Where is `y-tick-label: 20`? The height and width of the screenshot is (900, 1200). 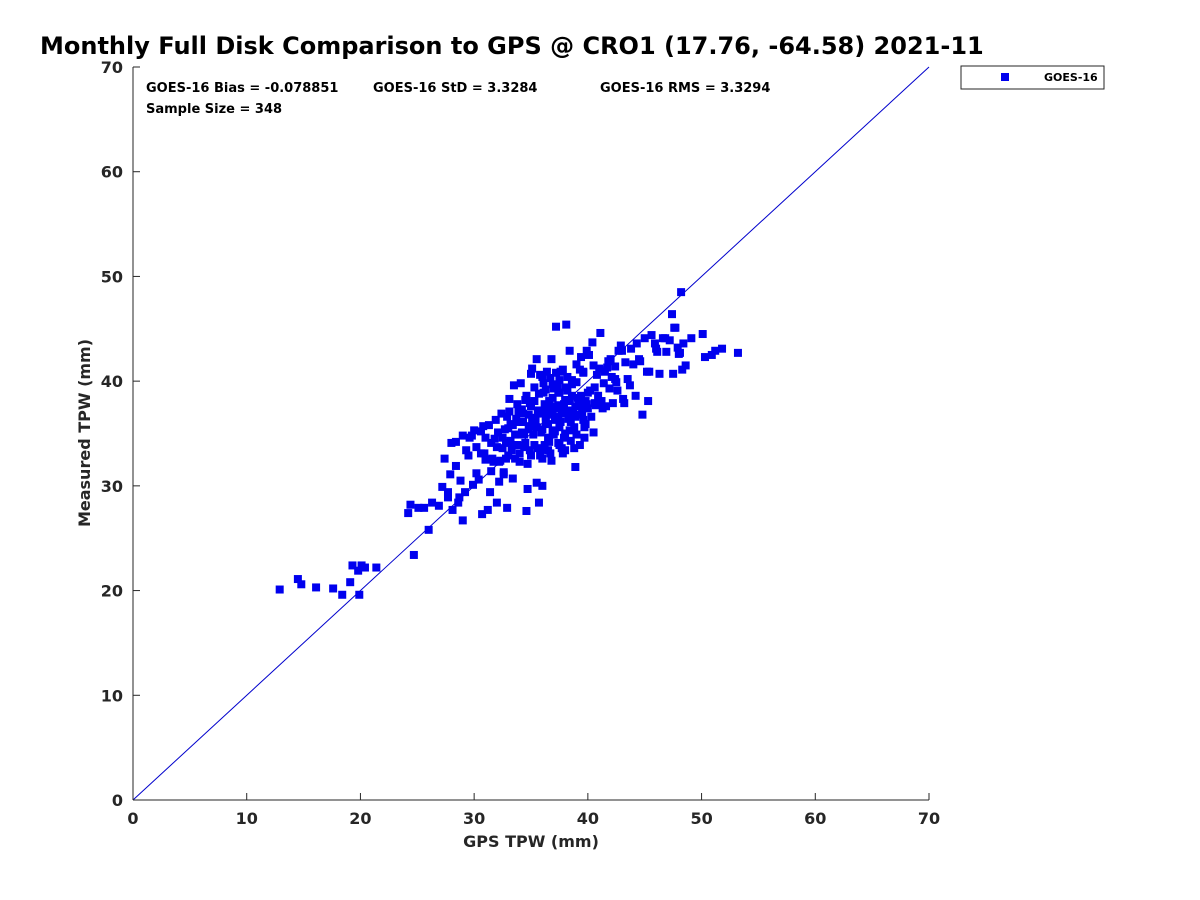 y-tick-label: 20 is located at coordinates (112, 591).